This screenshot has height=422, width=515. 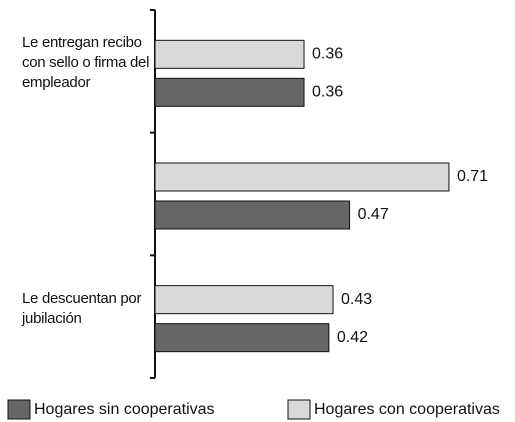 What do you see at coordinates (82, 308) in the screenshot?
I see `category-label: Le descuentan por jubilación` at bounding box center [82, 308].